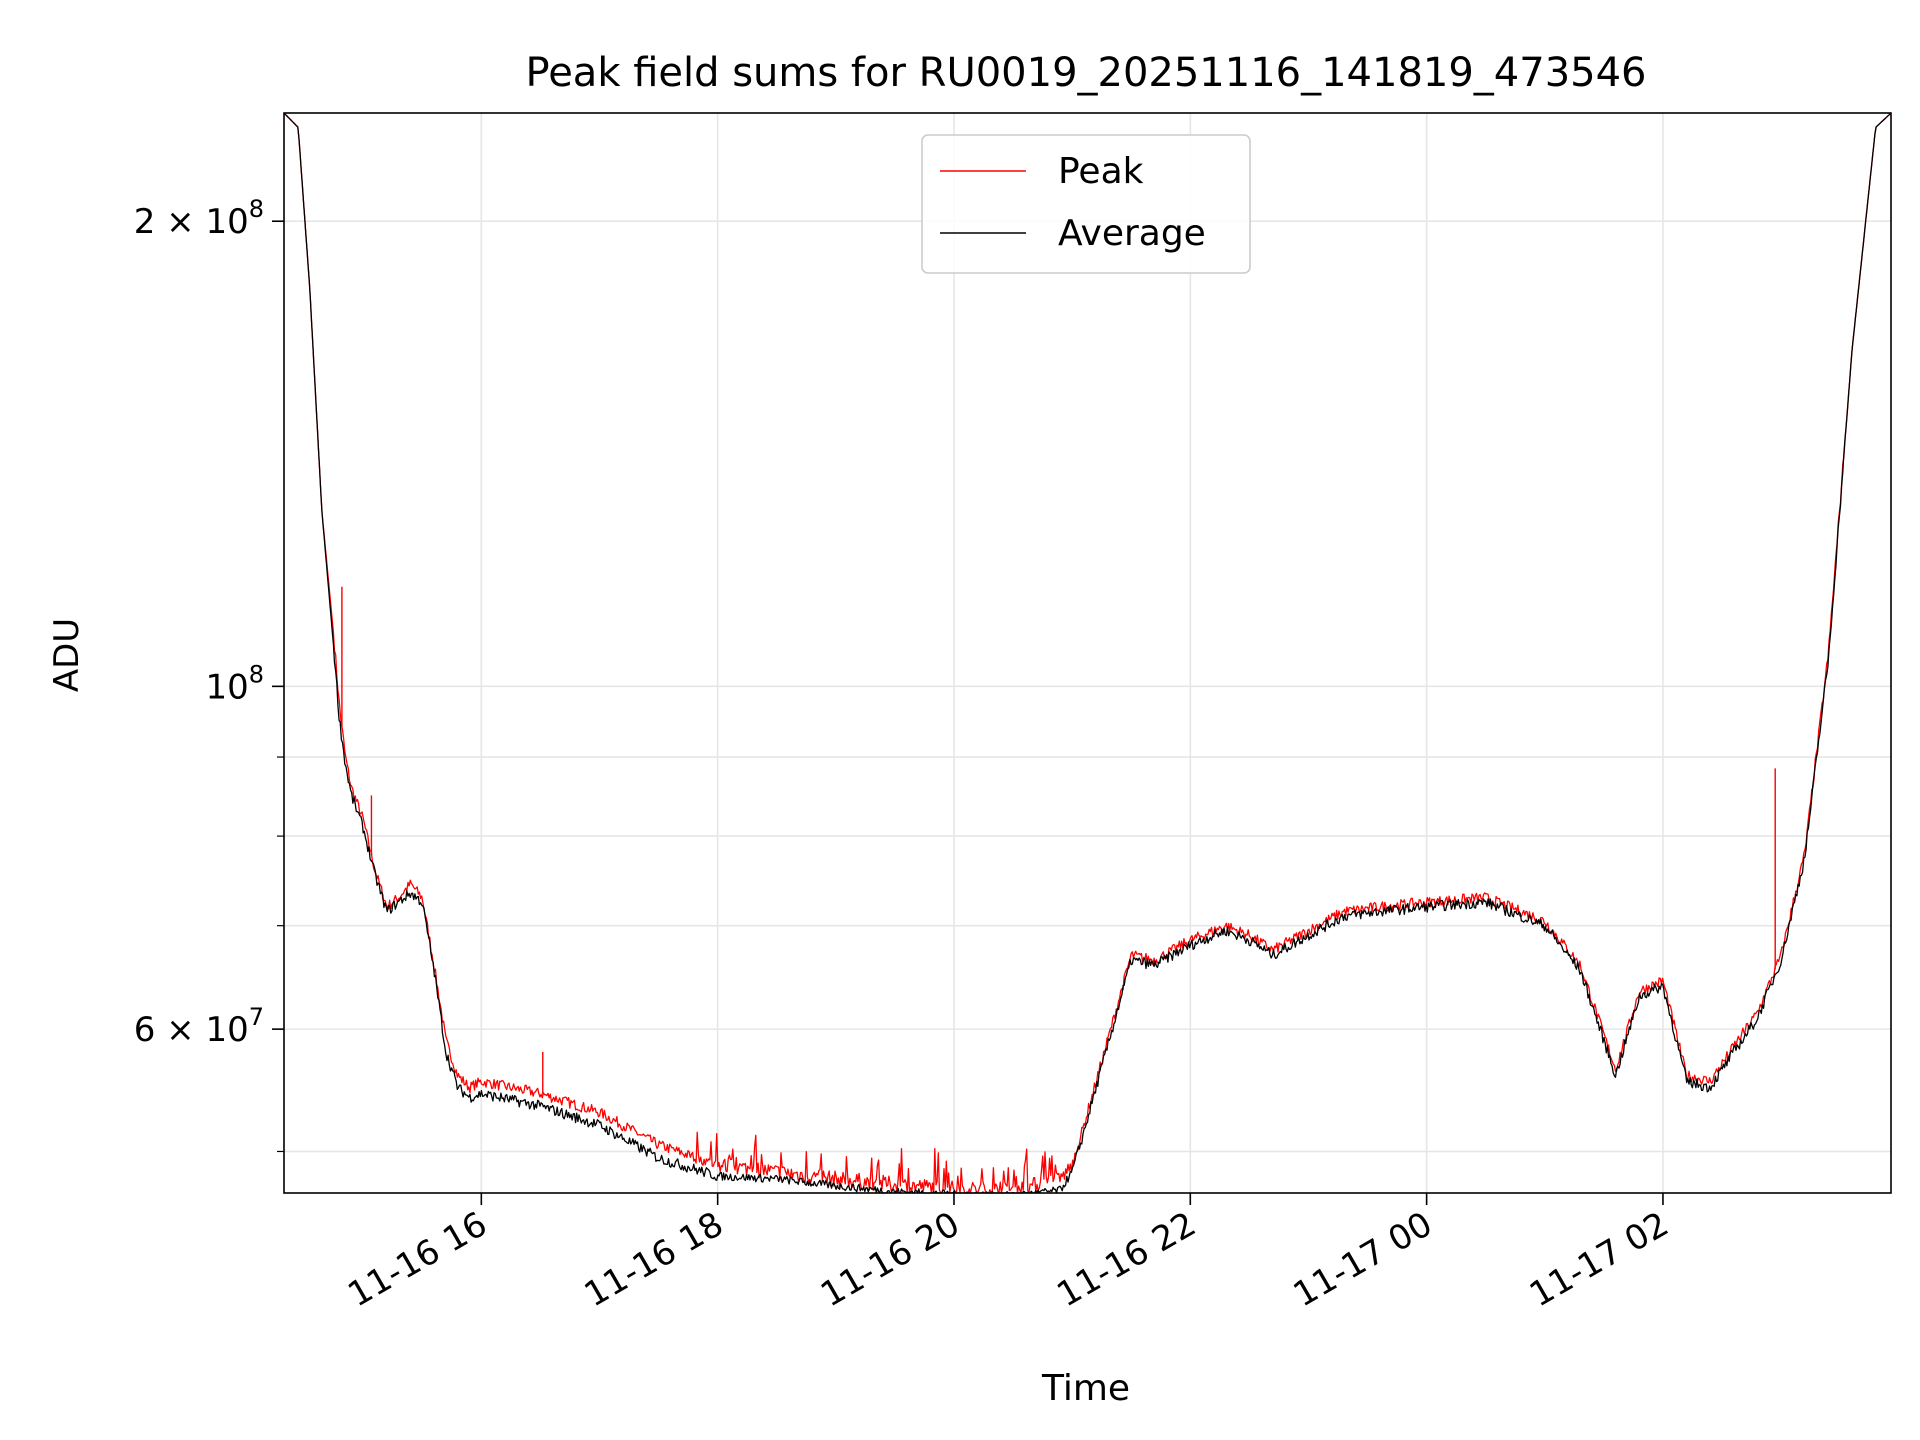 The height and width of the screenshot is (1440, 1920). Describe the element at coordinates (199, 1026) in the screenshot. I see `y-tick-label: 6 × 107` at that location.